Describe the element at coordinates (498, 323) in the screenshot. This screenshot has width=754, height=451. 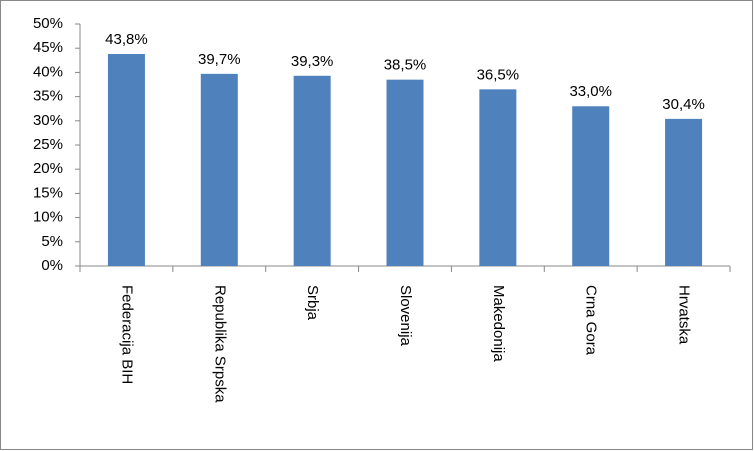
I see `x-tick-label: Makedonija` at that location.